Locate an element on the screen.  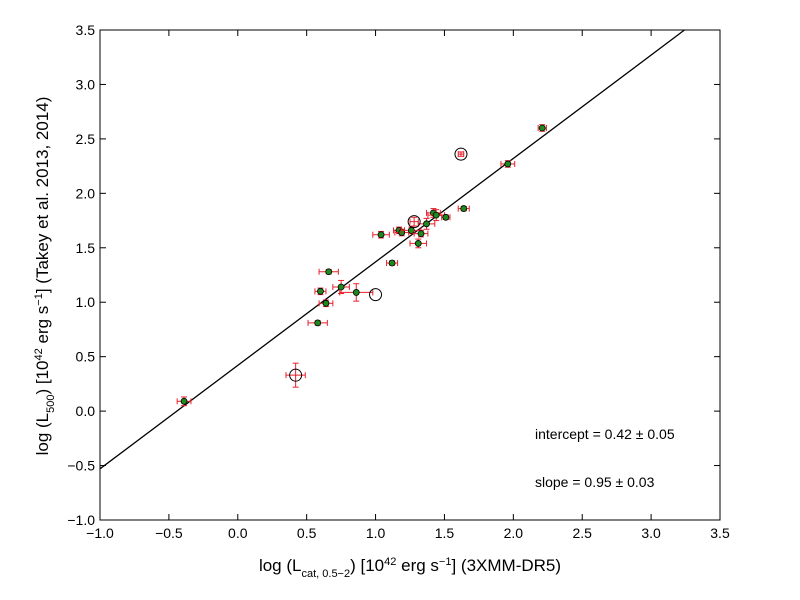
y-tick-label: −0.5 is located at coordinates (81, 466).